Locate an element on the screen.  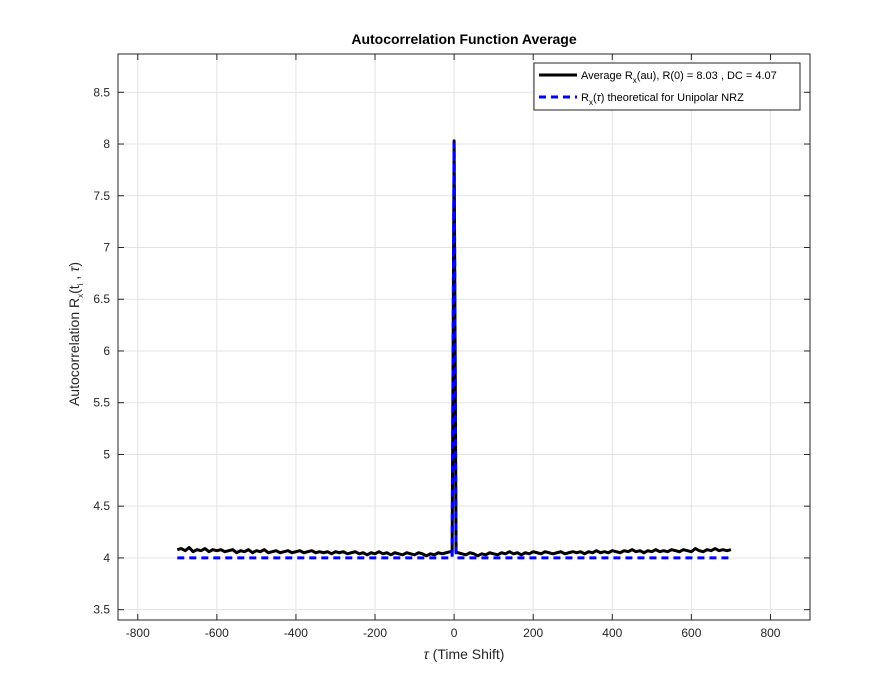
y-tick-label: 6.5 is located at coordinates (101, 299).